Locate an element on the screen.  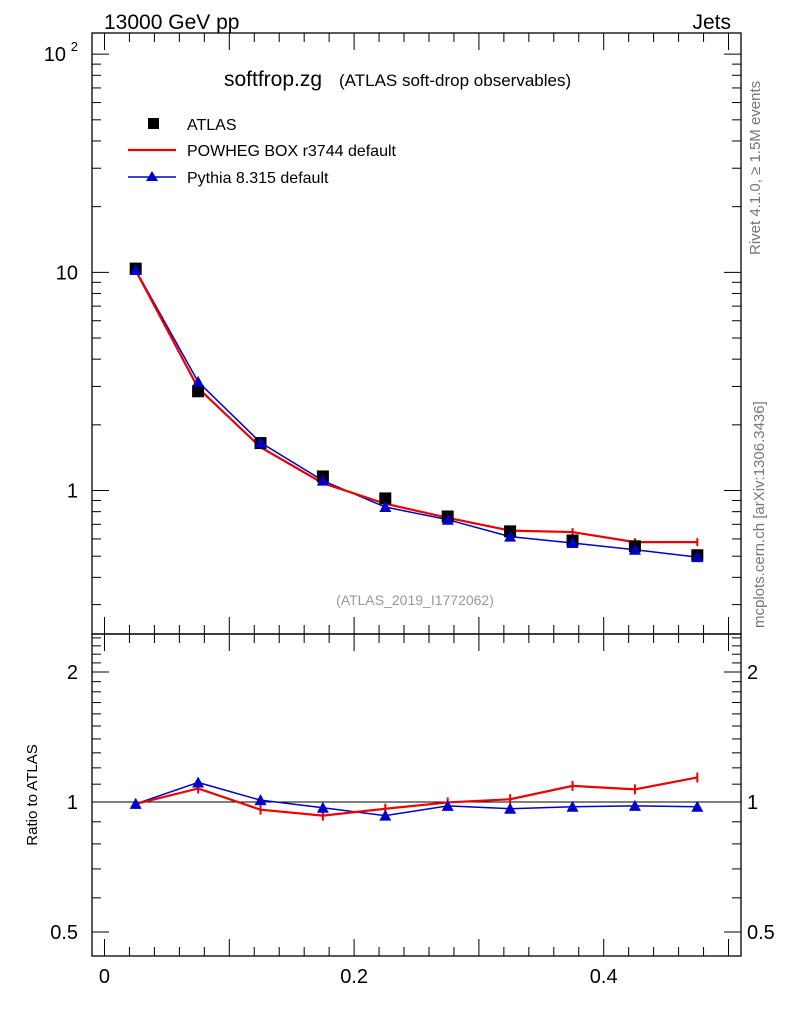
pythia-ratio-line is located at coordinates (416, 799).